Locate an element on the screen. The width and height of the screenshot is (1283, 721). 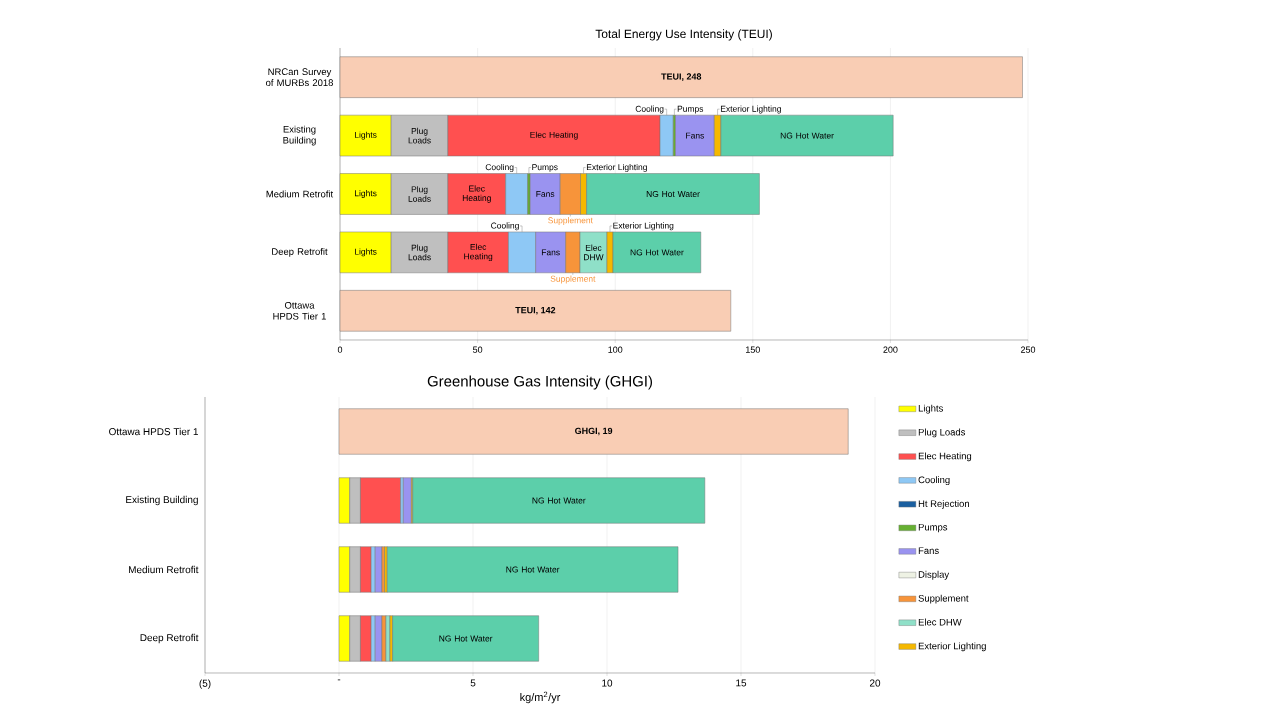
series-label: Fans is located at coordinates (545, 194).